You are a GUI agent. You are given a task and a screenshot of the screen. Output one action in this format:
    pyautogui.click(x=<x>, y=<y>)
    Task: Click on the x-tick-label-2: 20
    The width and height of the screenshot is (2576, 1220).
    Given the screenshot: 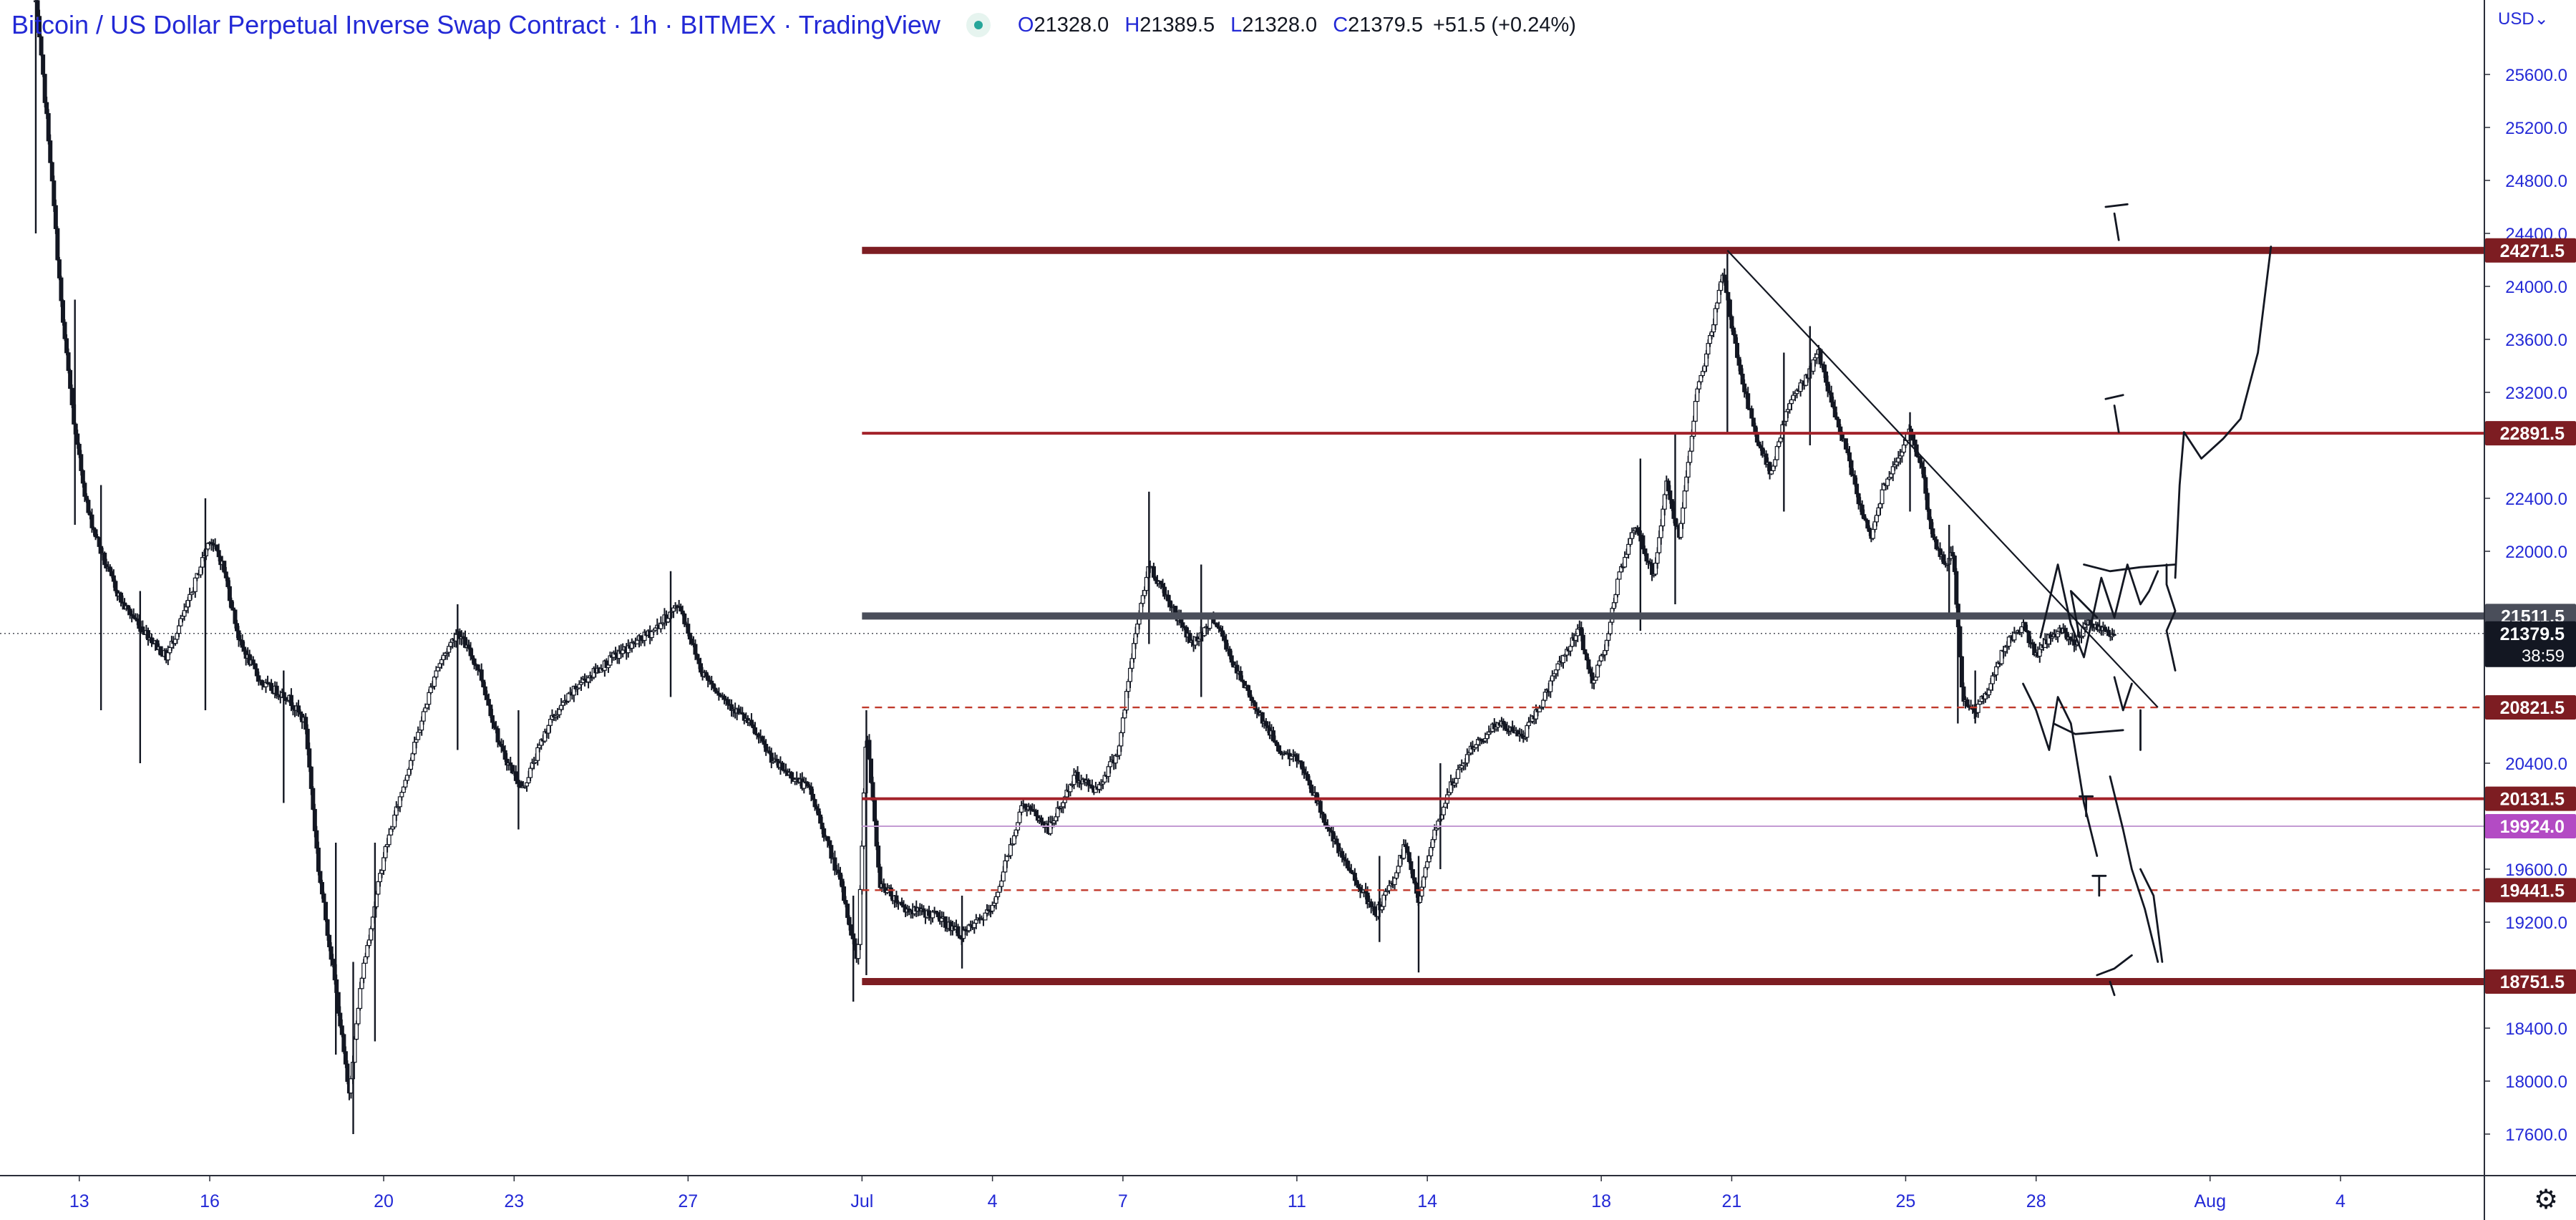 What is the action you would take?
    pyautogui.click(x=384, y=1201)
    